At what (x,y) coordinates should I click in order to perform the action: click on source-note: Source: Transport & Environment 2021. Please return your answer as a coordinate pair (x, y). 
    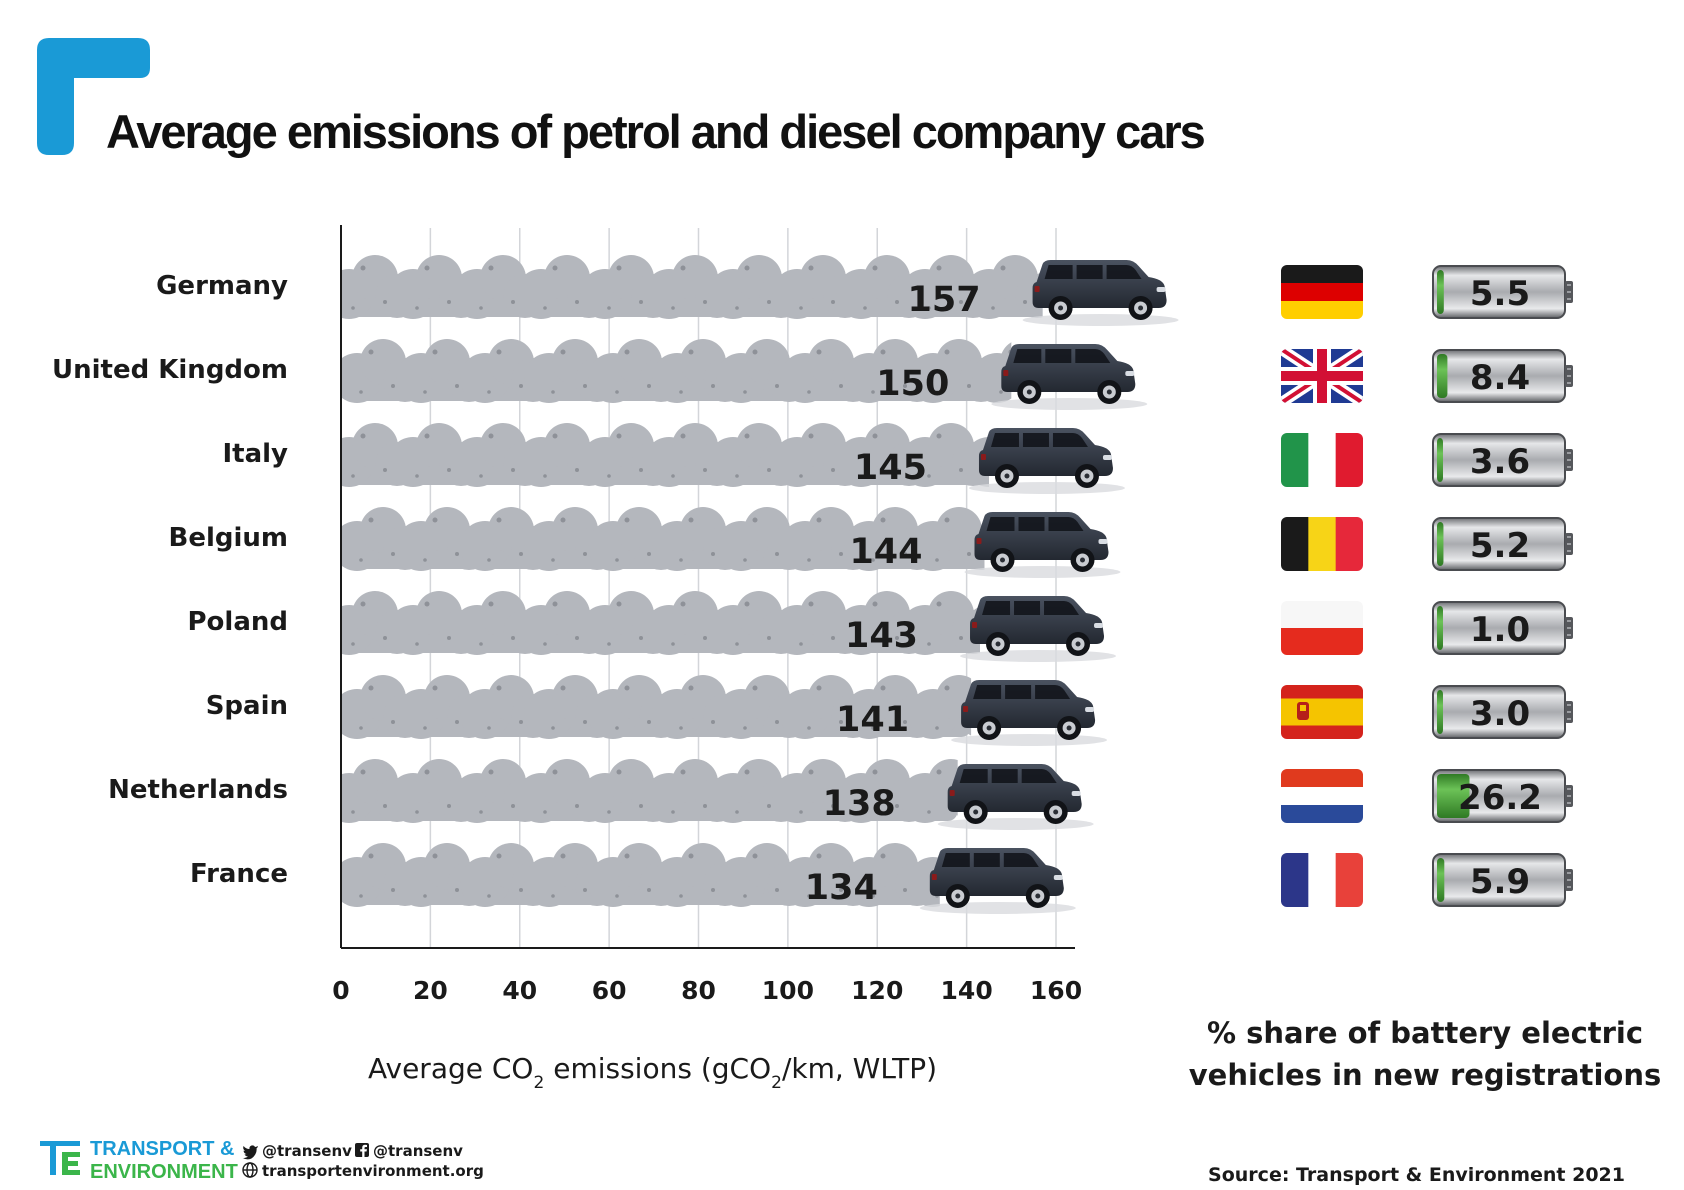
    Looking at the image, I should click on (1416, 1175).